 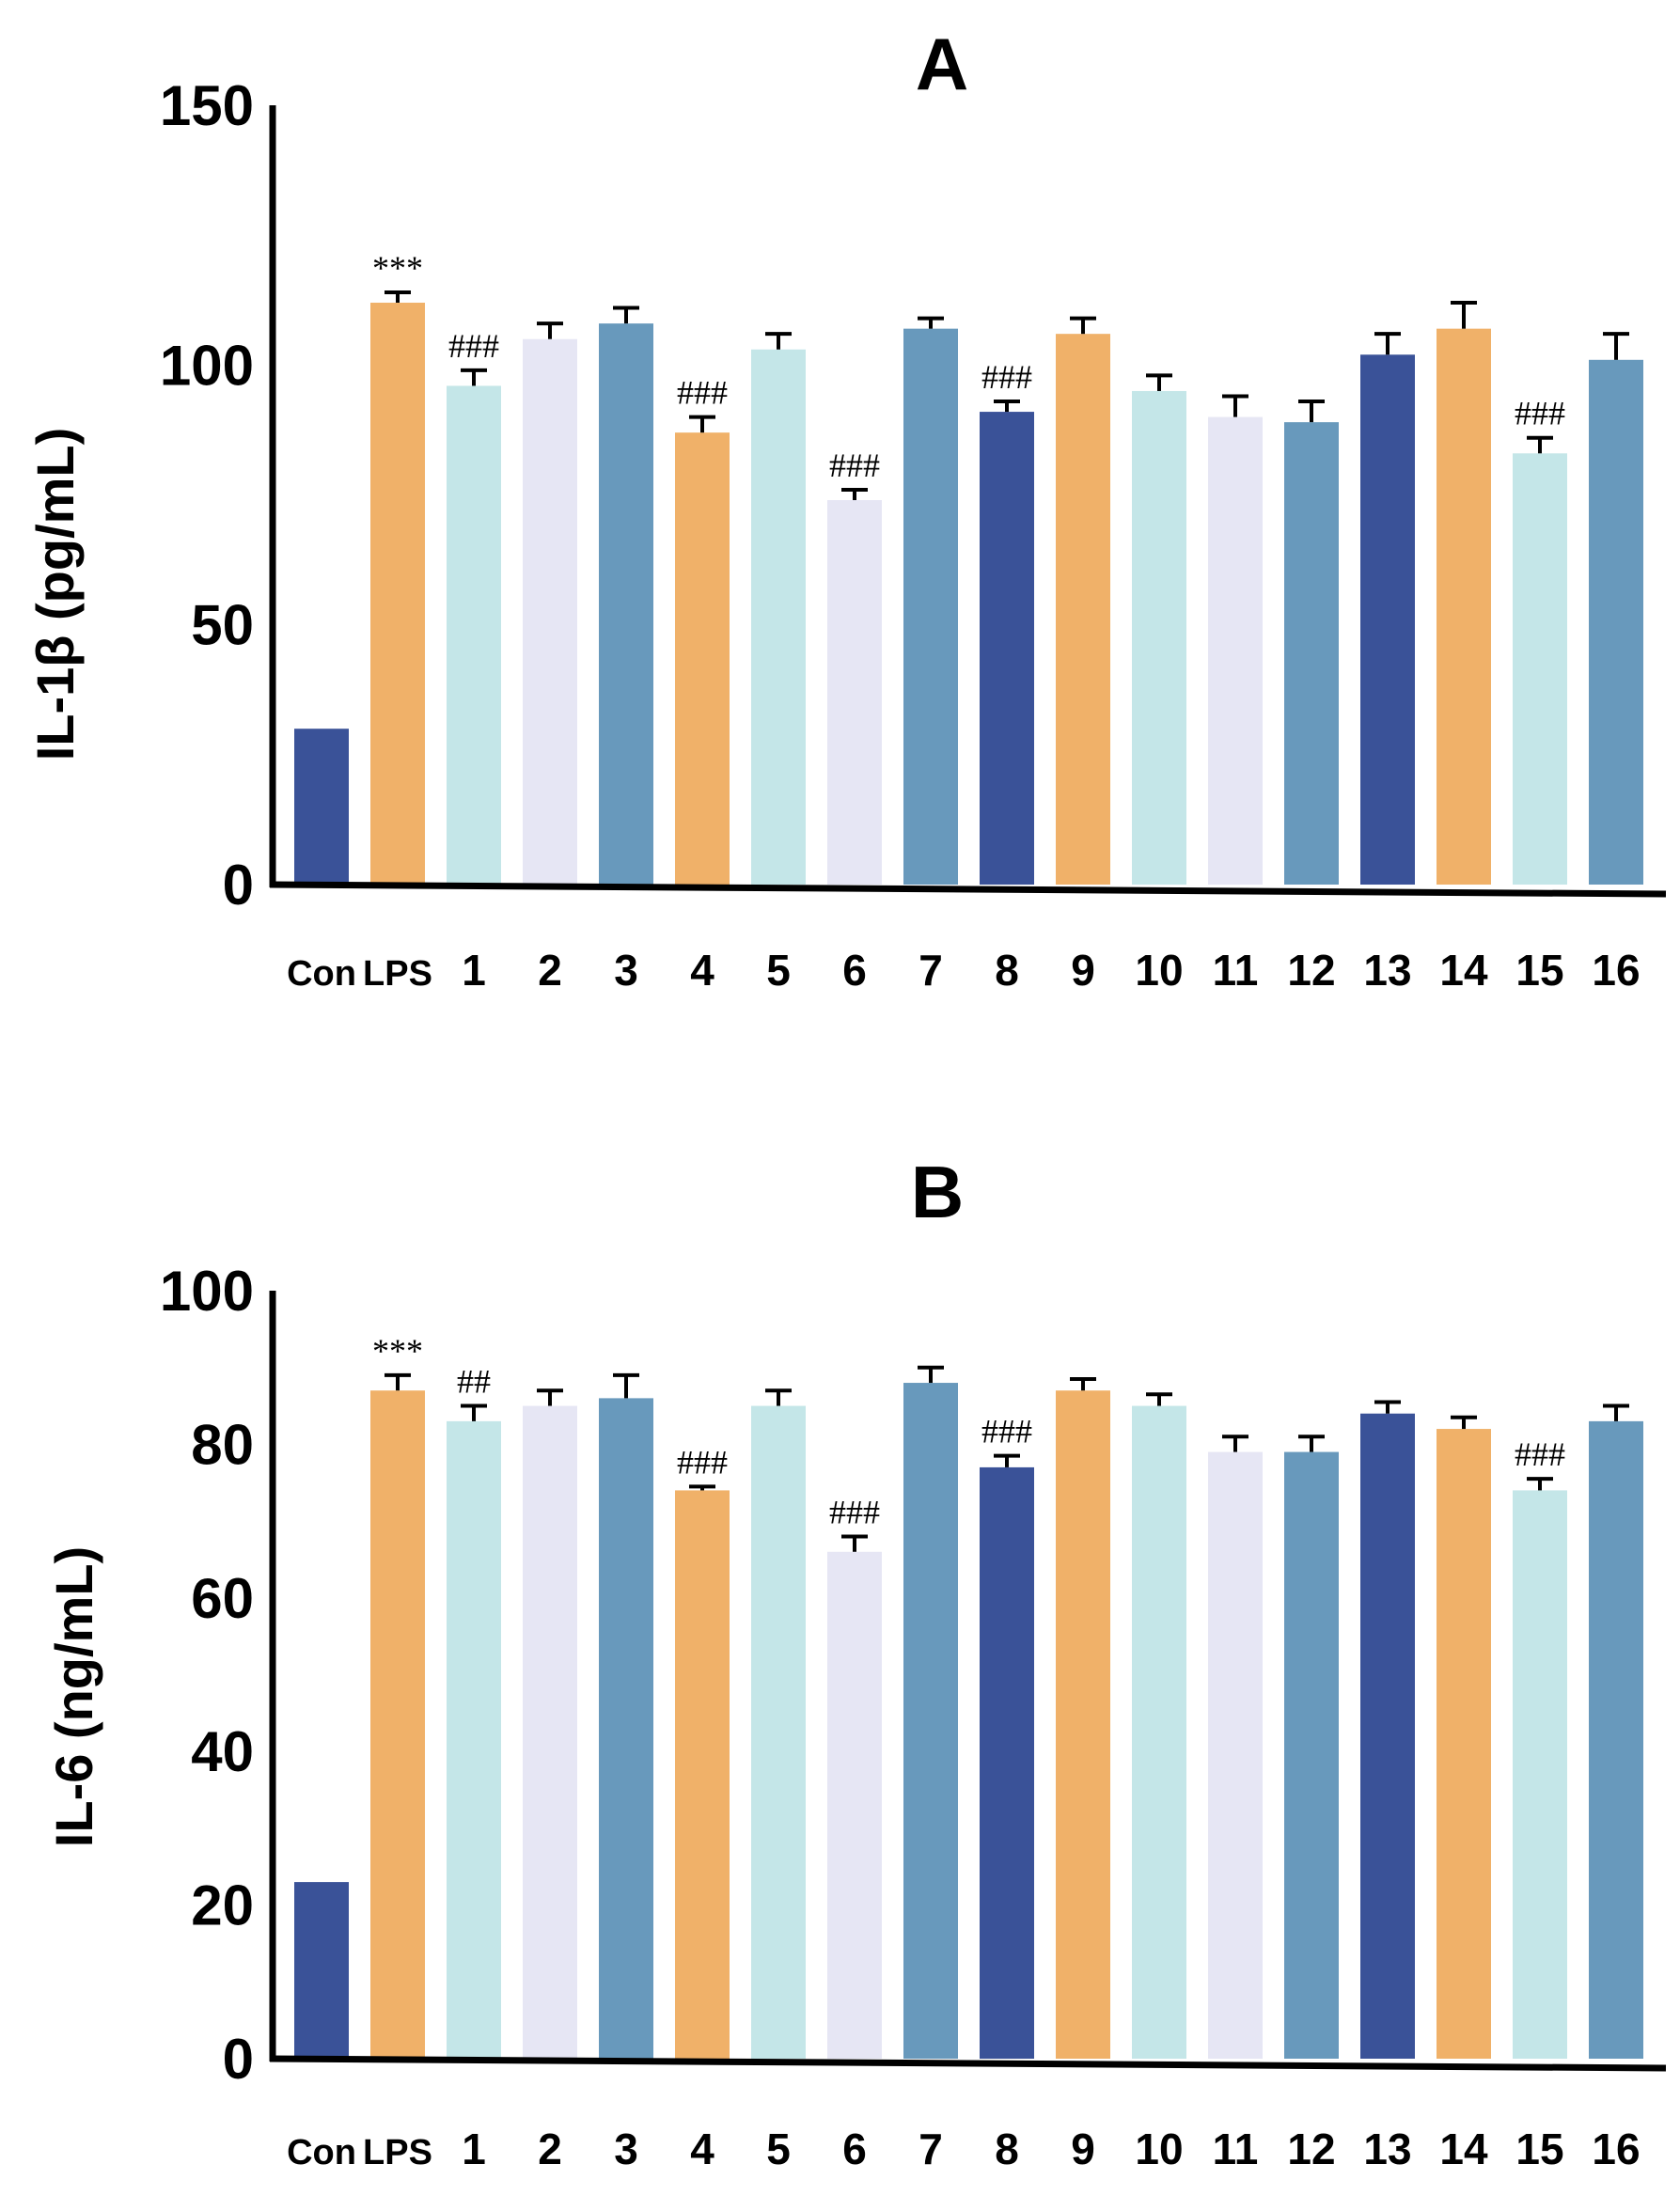 What do you see at coordinates (397, 594) in the screenshot?
I see `panel-a-bar-lps` at bounding box center [397, 594].